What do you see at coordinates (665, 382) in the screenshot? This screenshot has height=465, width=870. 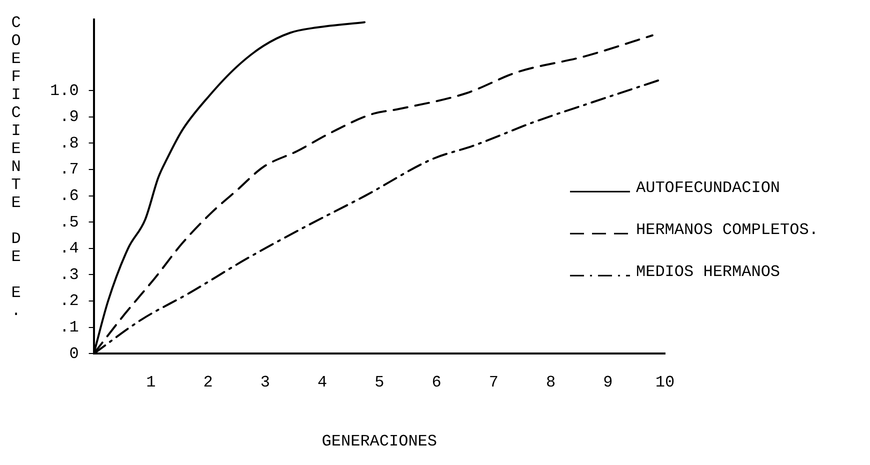 I see `x-tick-label: 10` at bounding box center [665, 382].